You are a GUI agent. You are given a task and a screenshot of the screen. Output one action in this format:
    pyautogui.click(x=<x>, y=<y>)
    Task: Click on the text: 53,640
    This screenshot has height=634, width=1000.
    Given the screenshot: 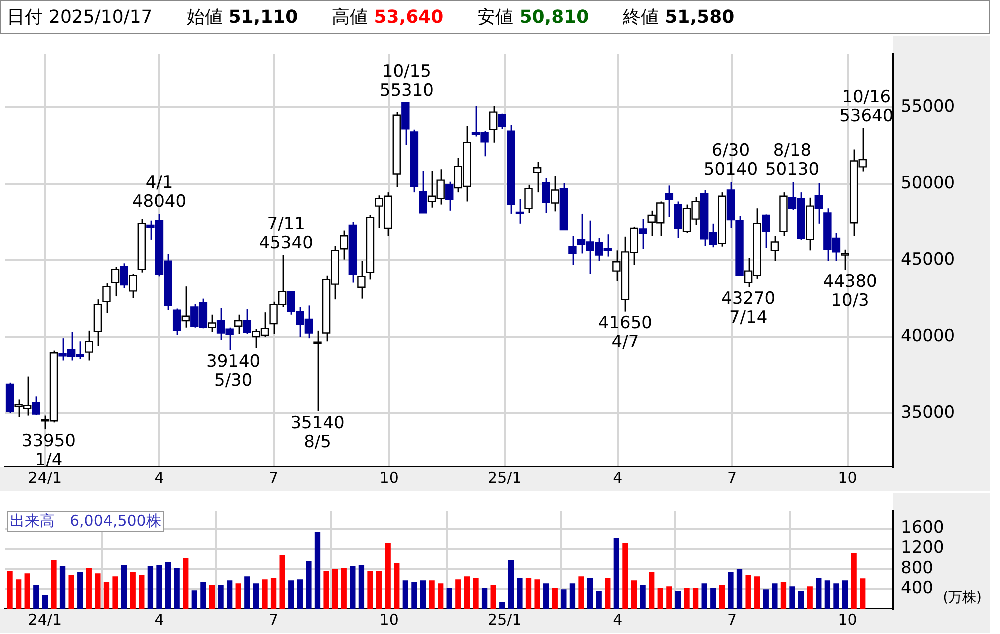 What is the action you would take?
    pyautogui.click(x=409, y=17)
    